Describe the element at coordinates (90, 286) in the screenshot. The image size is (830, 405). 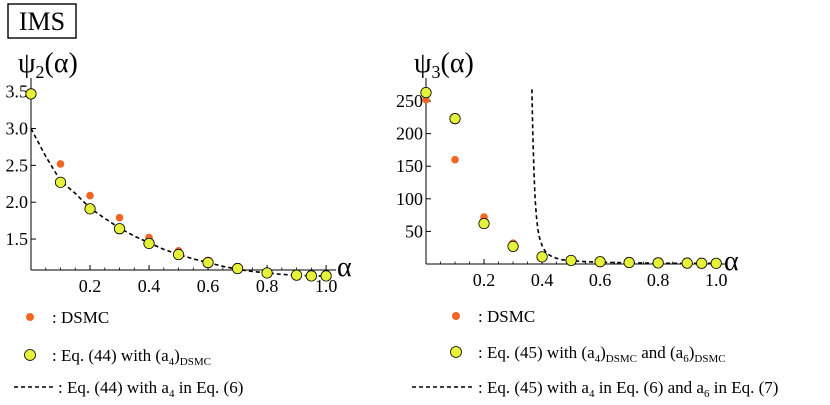
I see `psi2-x-tick-label: 0.2` at that location.